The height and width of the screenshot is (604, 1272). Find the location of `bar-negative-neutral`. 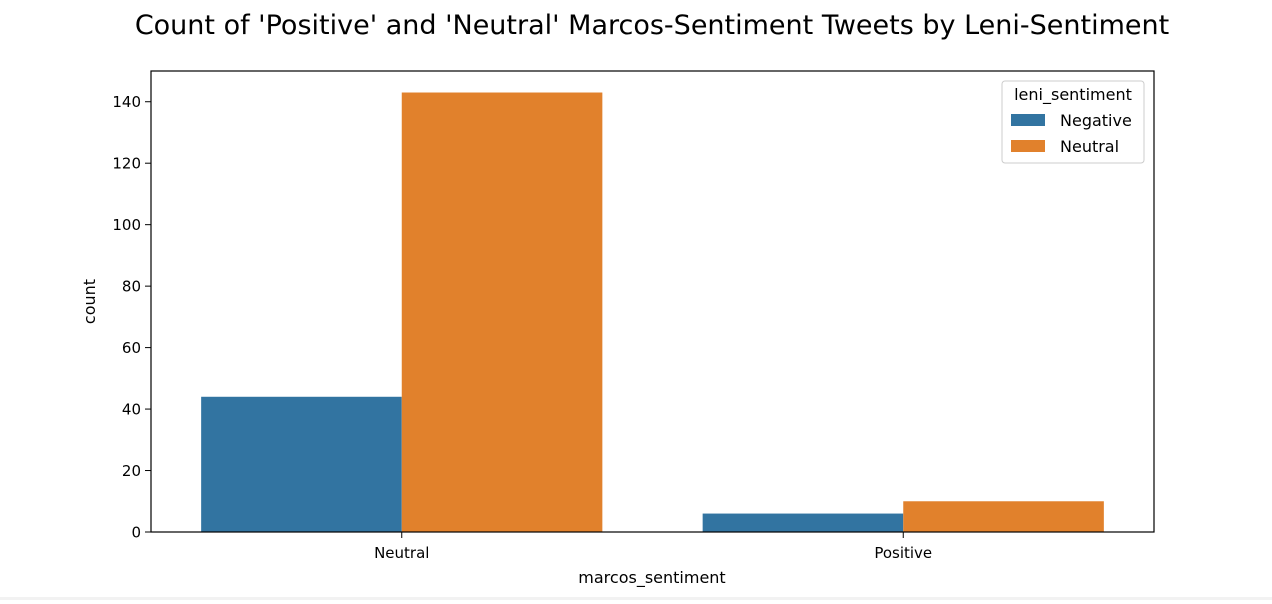

bar-negative-neutral is located at coordinates (301, 464).